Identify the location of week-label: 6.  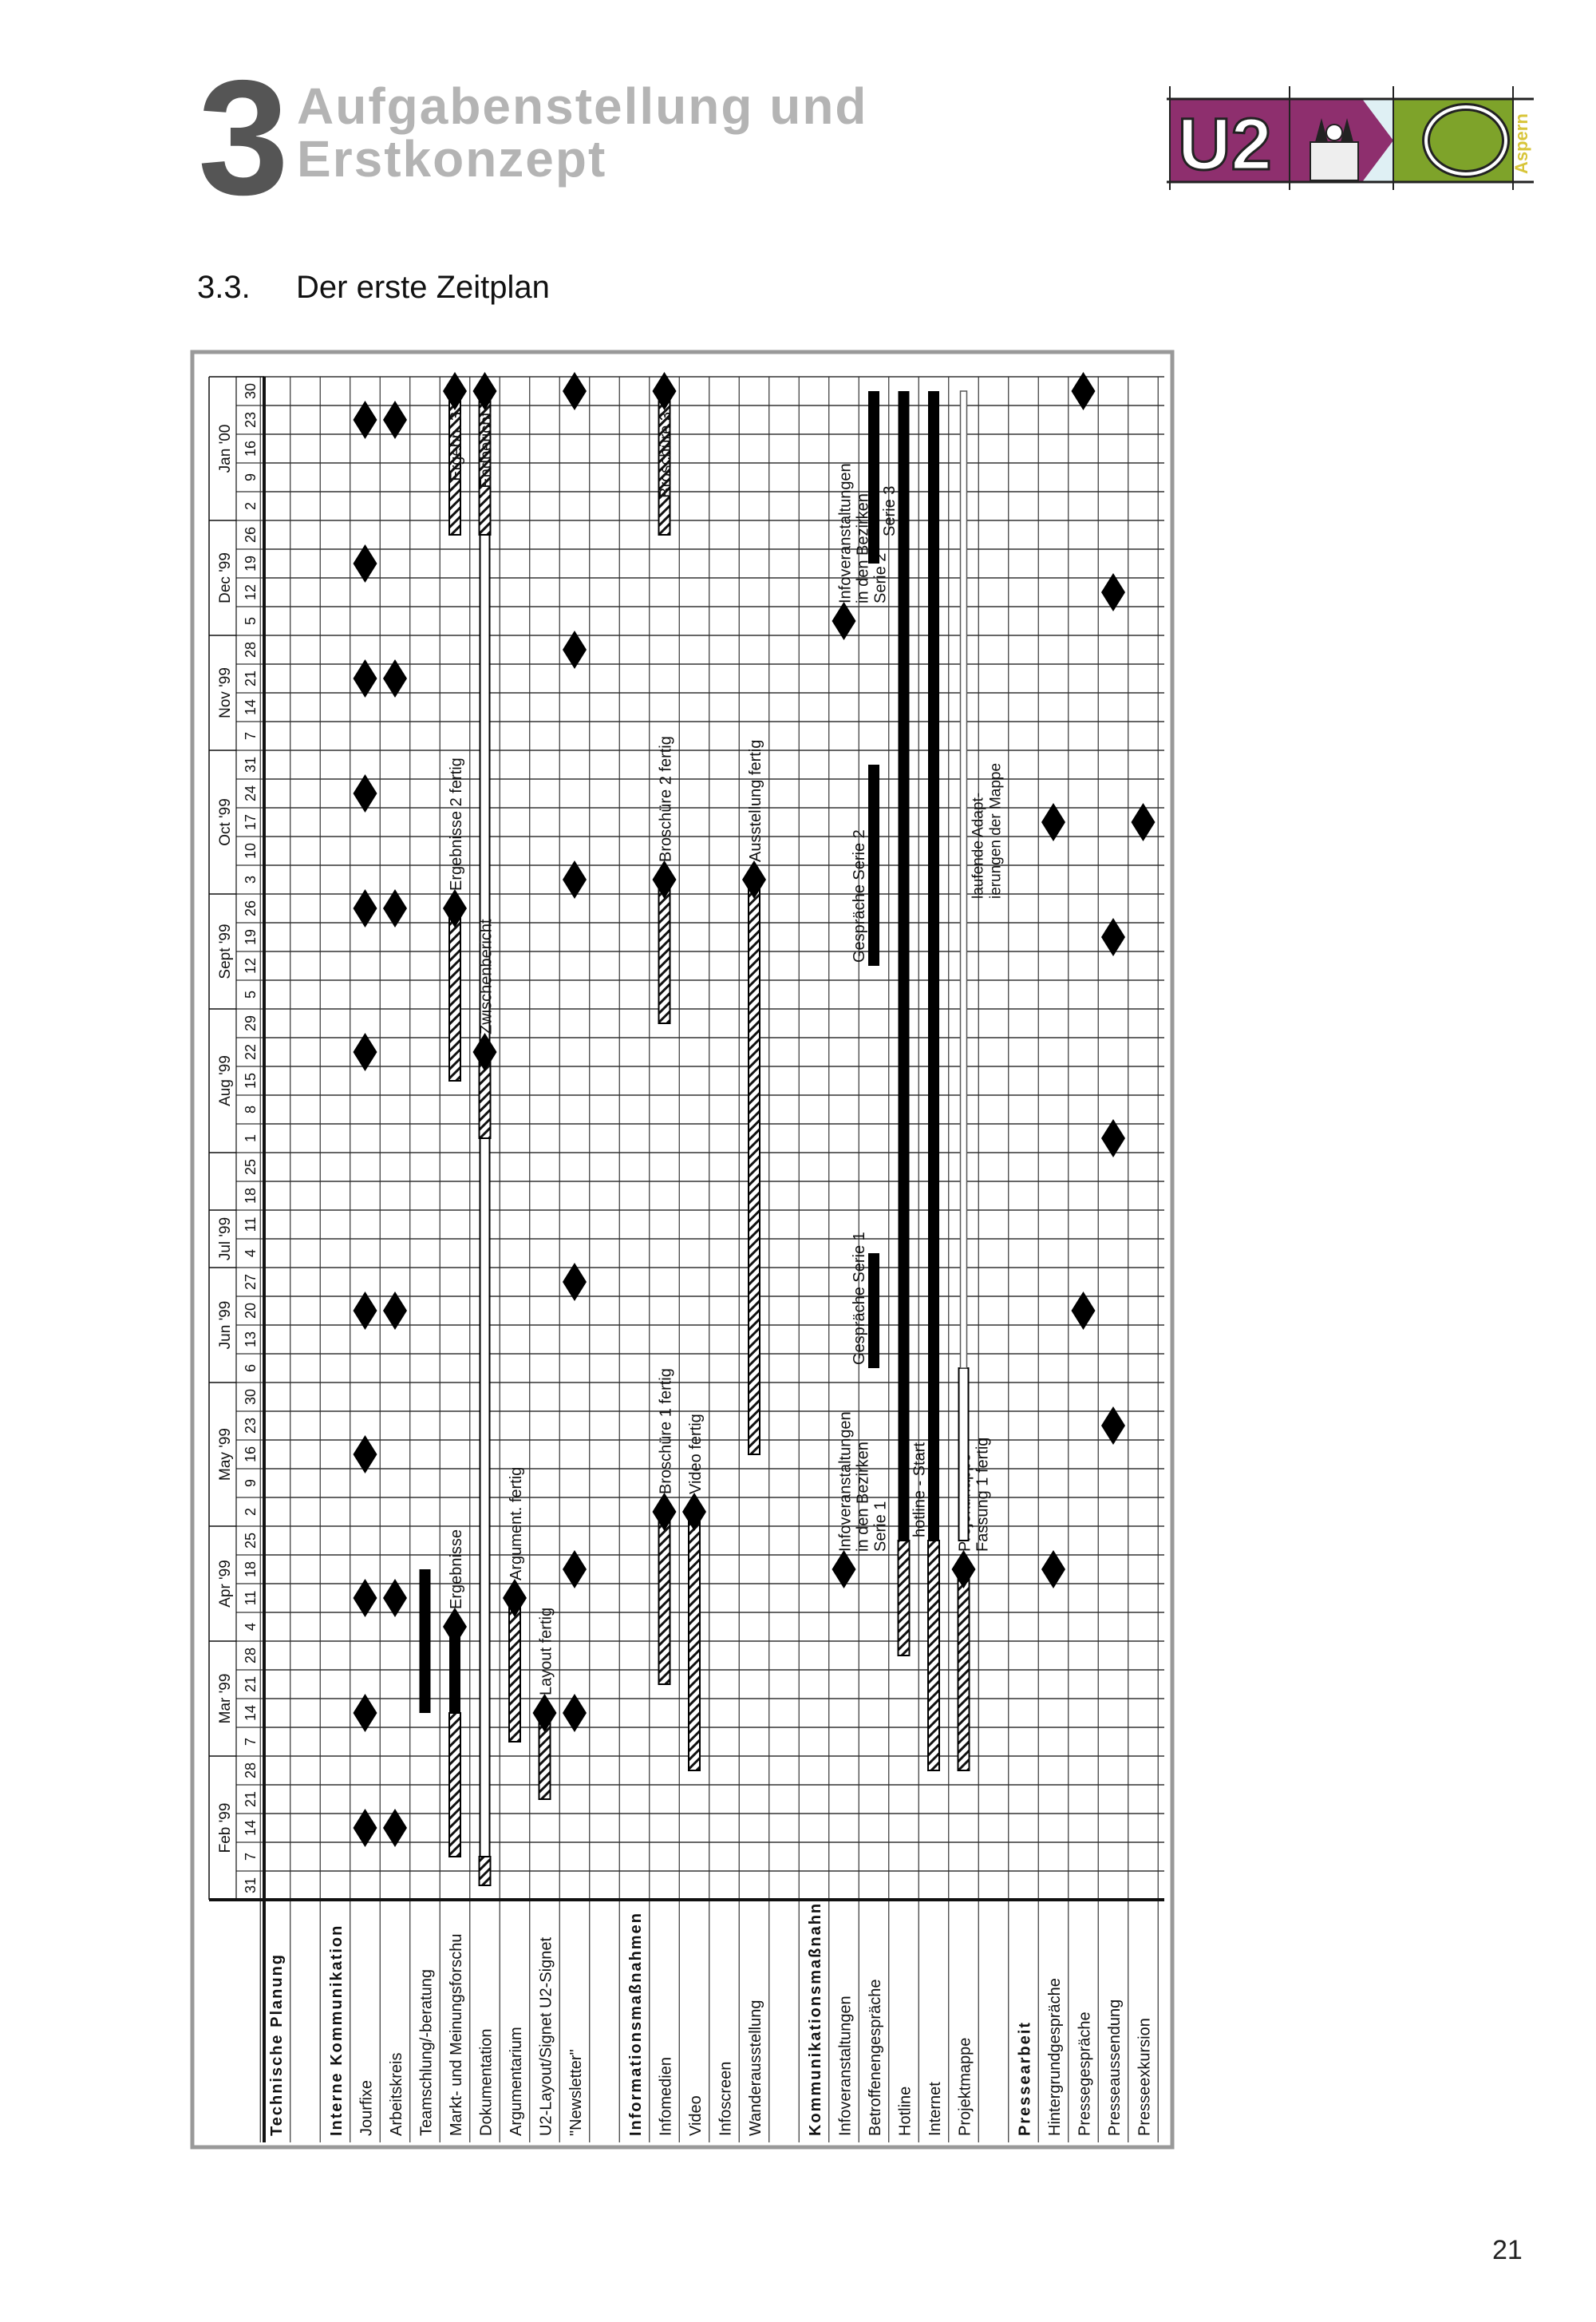
(251, 1368).